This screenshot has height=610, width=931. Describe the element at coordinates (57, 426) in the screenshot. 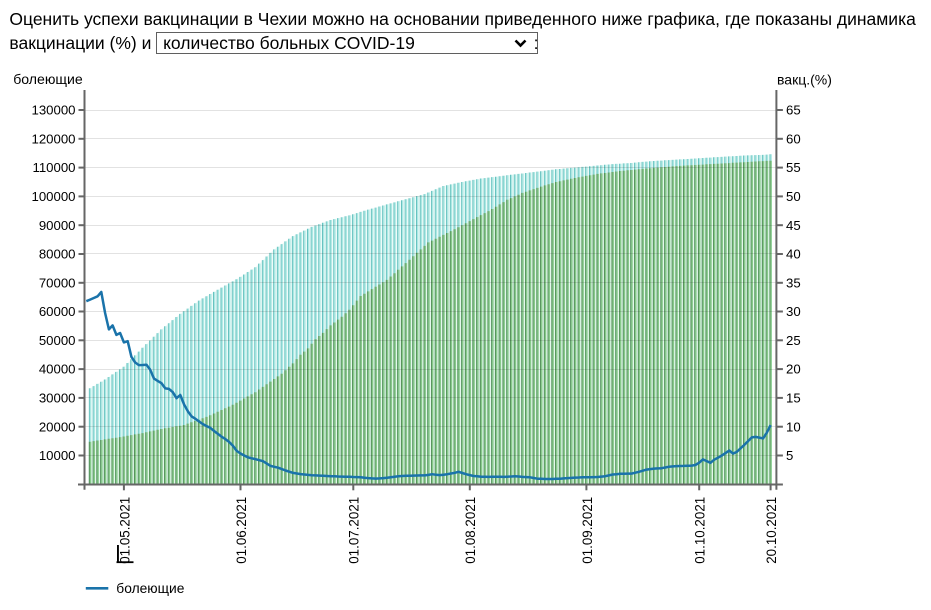

I see `svg-text: 20000` at that location.